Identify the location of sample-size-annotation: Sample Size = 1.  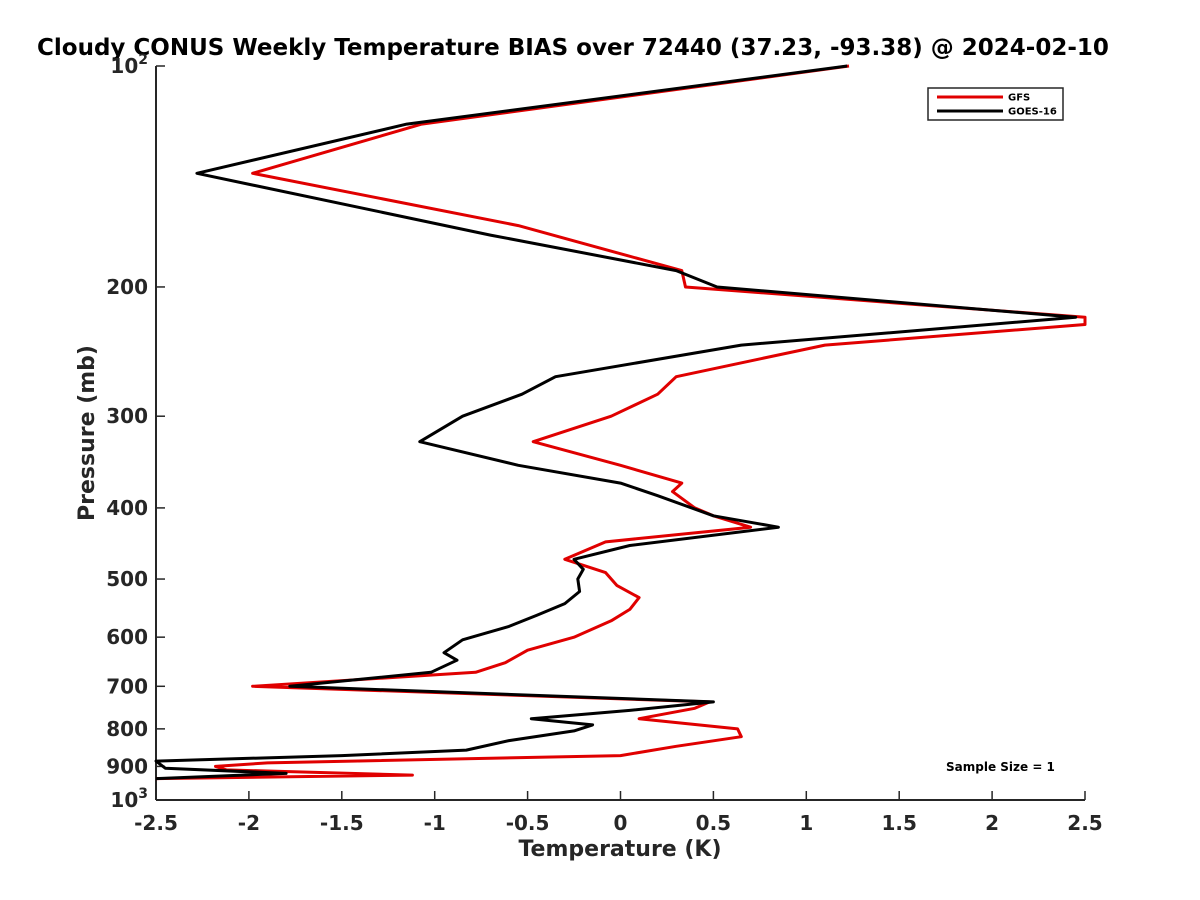
(1000, 767).